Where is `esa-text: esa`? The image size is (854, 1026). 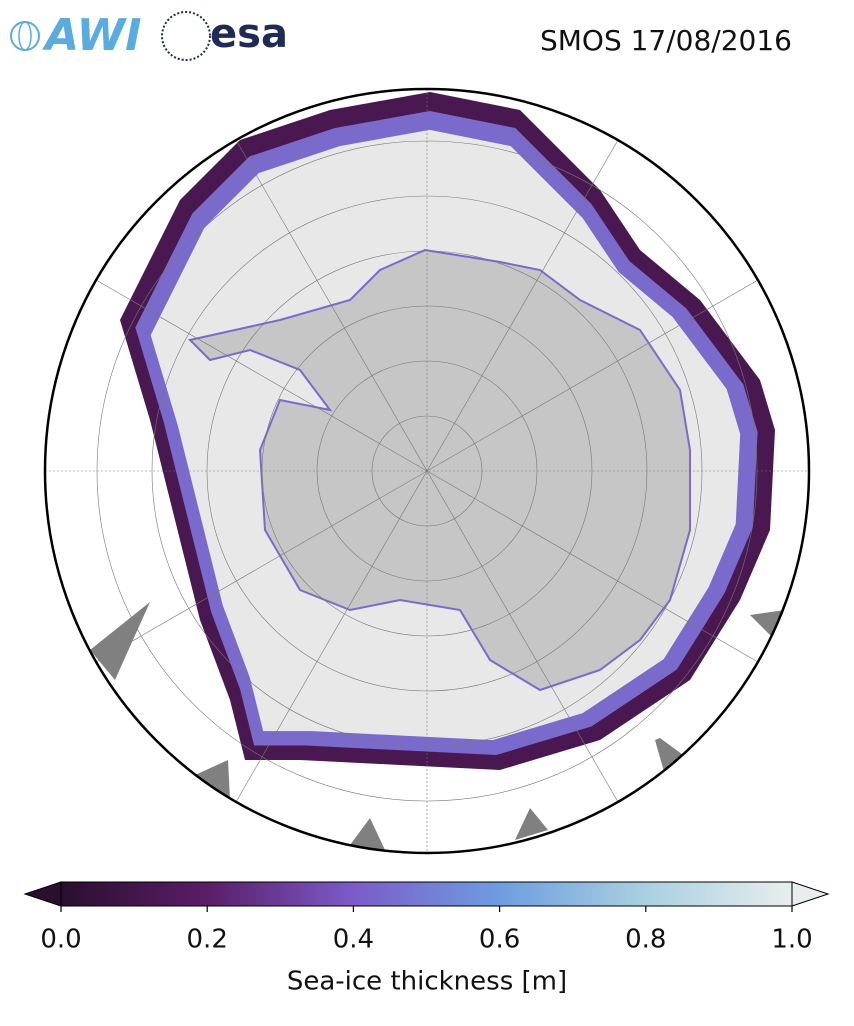
esa-text: esa is located at coordinates (249, 34).